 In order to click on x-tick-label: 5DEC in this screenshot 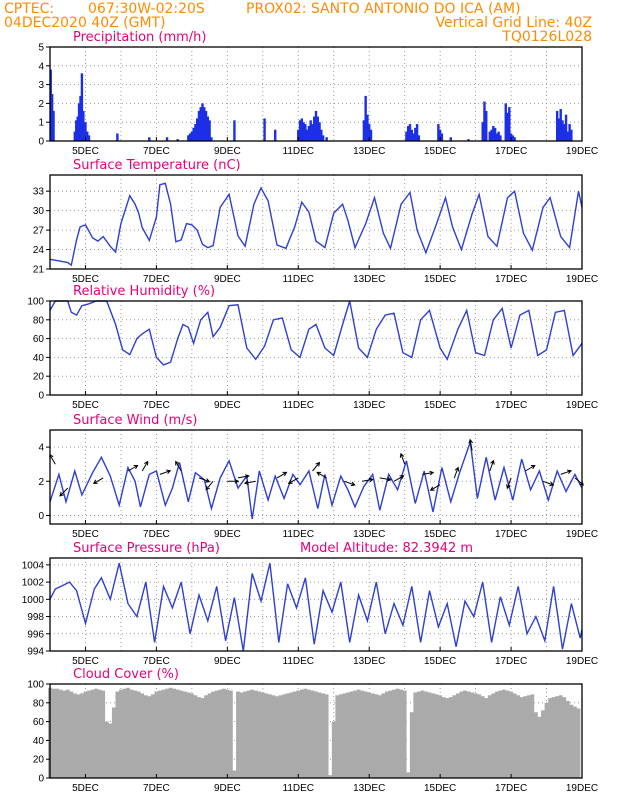, I will do `click(85, 151)`.